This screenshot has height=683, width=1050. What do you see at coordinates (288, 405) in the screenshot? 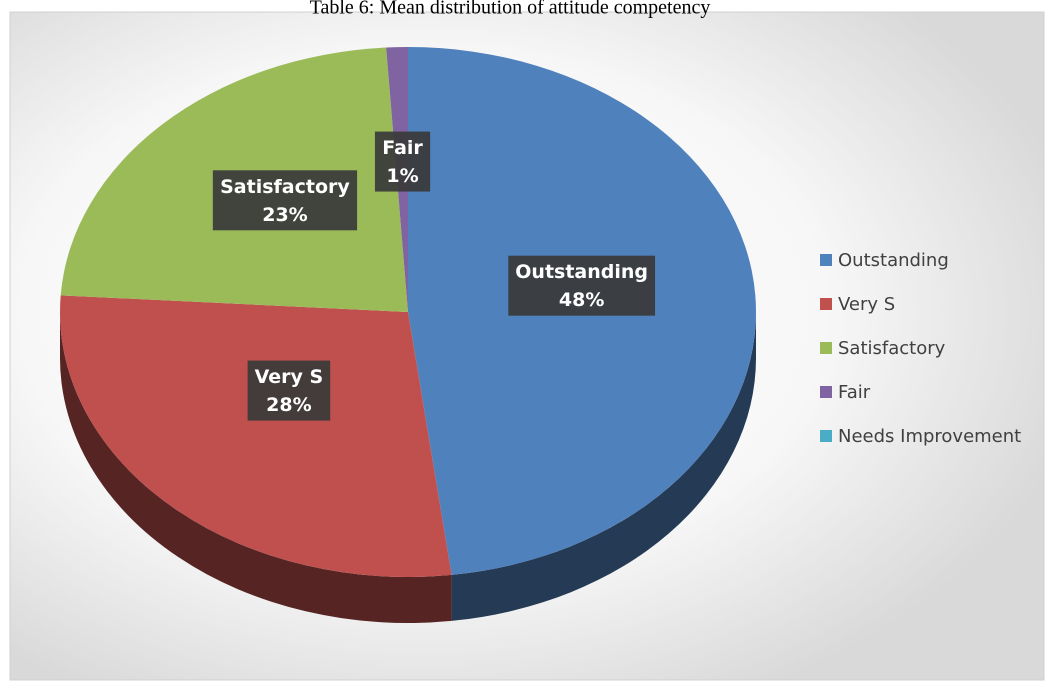
I see `label-value: 28%` at bounding box center [288, 405].